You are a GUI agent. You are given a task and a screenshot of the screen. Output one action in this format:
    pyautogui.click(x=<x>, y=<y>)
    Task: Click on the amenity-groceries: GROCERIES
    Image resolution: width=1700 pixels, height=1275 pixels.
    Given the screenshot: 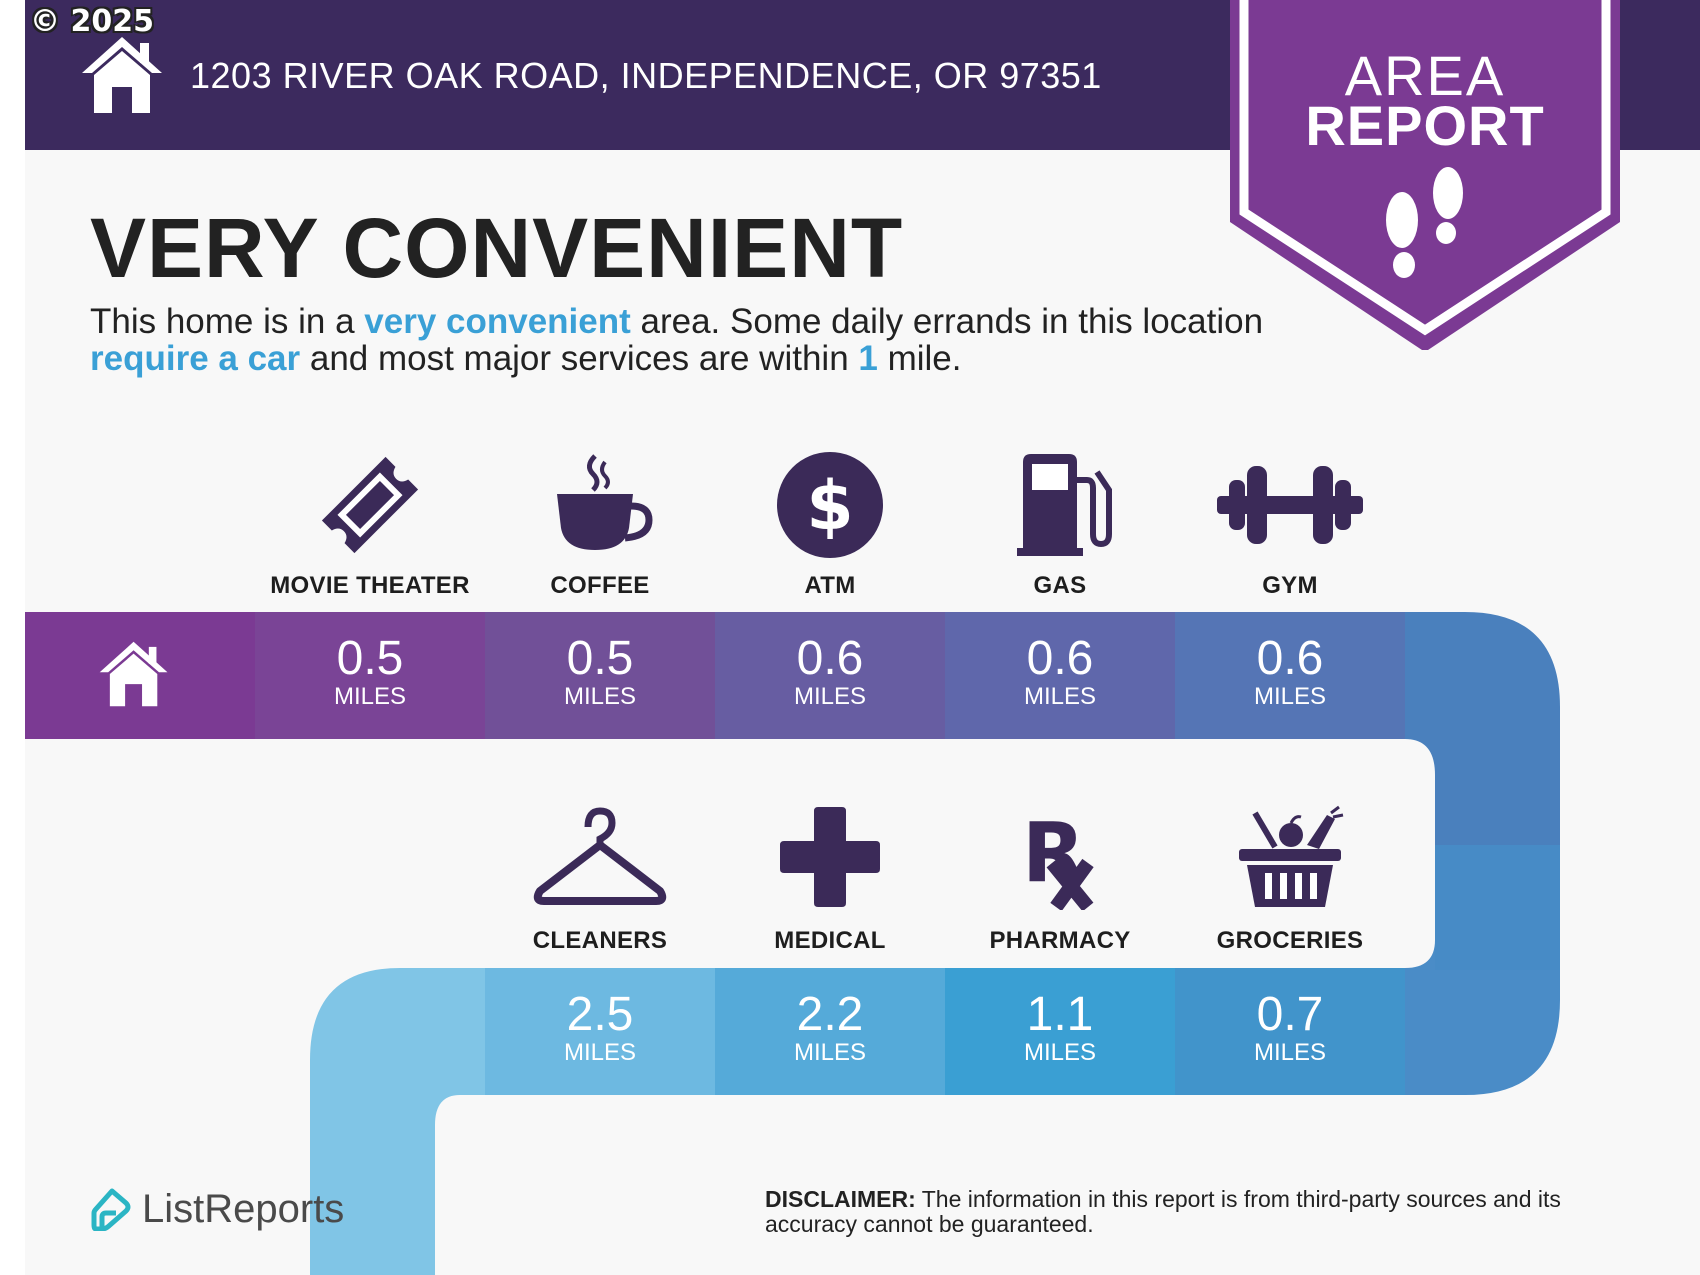 What is the action you would take?
    pyautogui.click(x=1290, y=880)
    